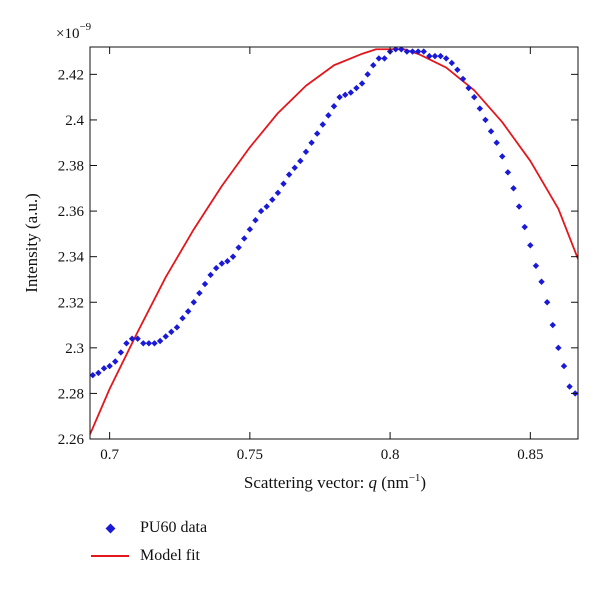 This screenshot has height=589, width=600. What do you see at coordinates (390, 455) in the screenshot?
I see `x-tick-label: 0.8` at bounding box center [390, 455].